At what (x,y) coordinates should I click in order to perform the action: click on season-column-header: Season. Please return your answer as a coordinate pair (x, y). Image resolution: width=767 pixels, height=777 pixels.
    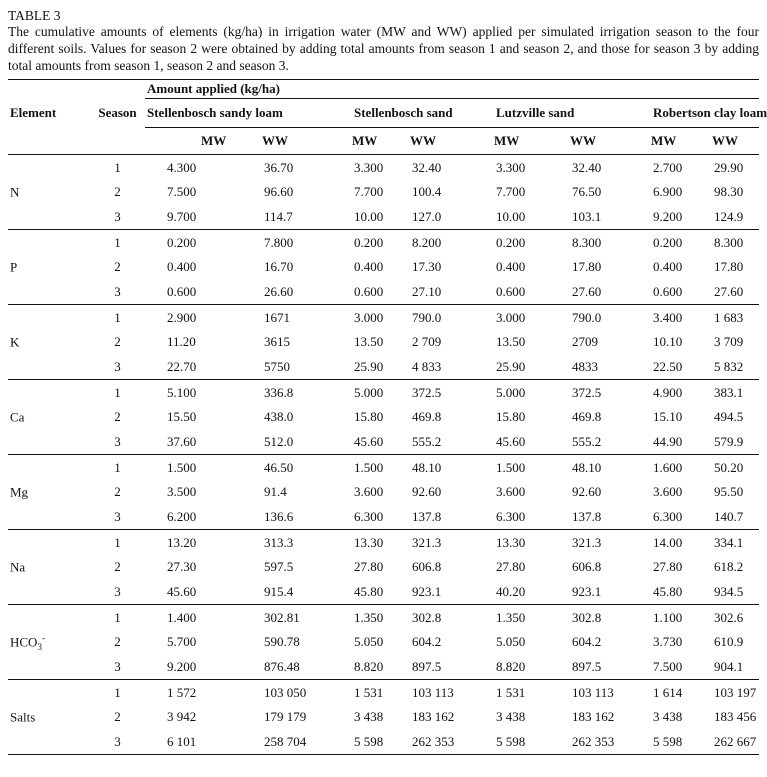
    Looking at the image, I should click on (117, 113).